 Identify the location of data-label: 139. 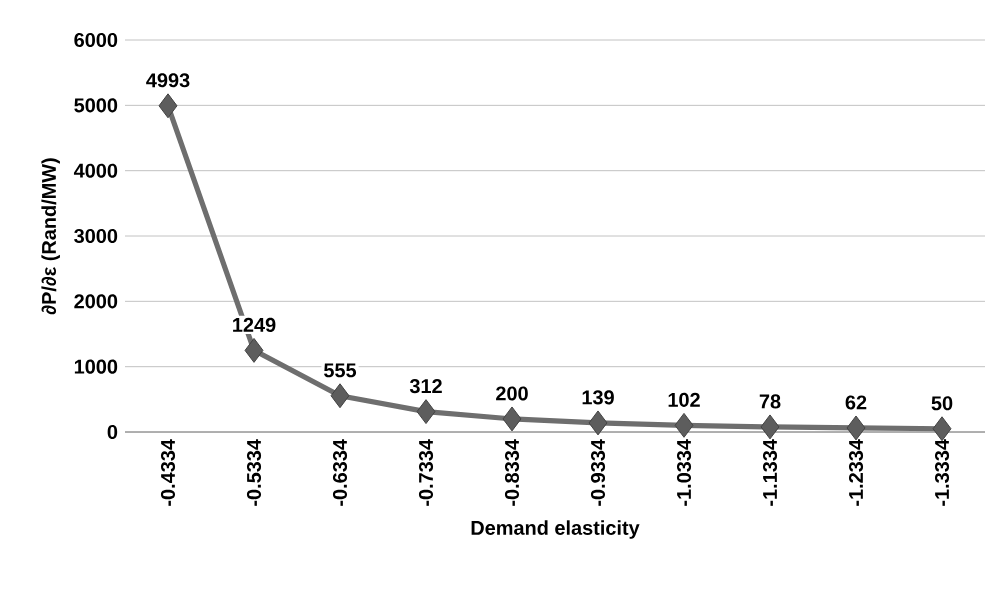
(598, 397).